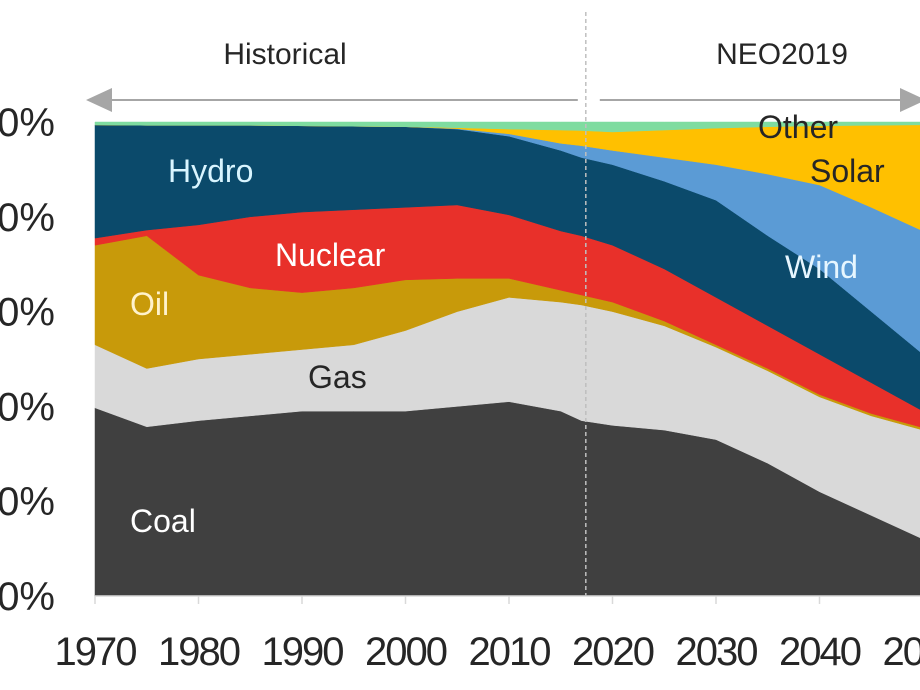 This screenshot has height=690, width=920. I want to click on series-label-nuclear: Nuclear, so click(330, 255).